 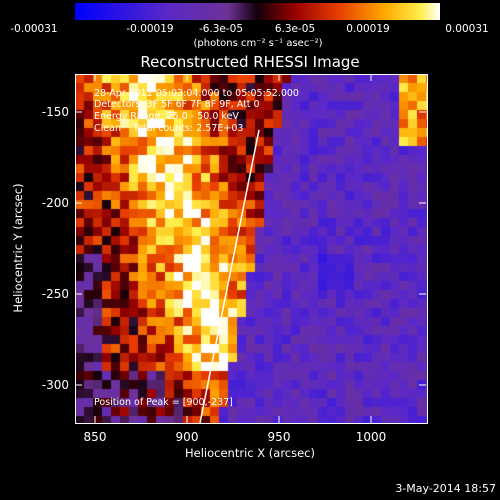 I want to click on x-tick-label: 950, so click(x=279, y=437).